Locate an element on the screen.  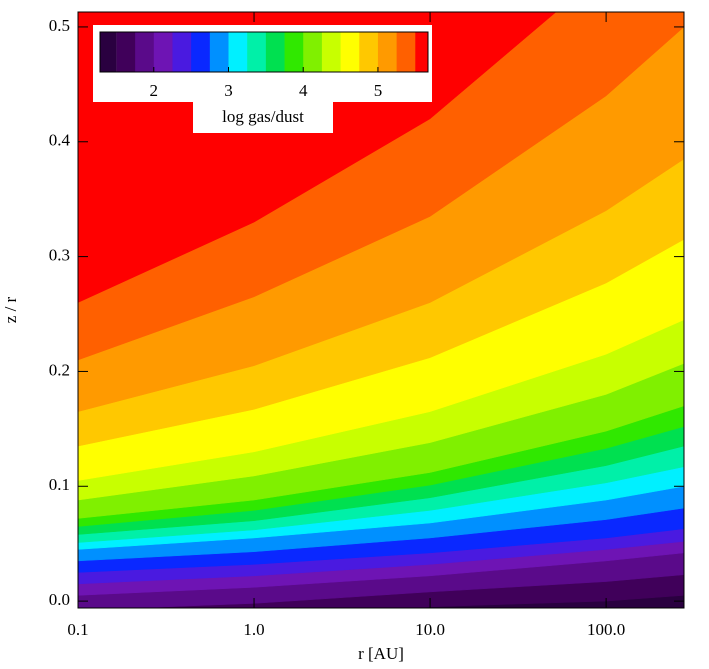
colorbar-tick-label: 5 is located at coordinates (378, 90).